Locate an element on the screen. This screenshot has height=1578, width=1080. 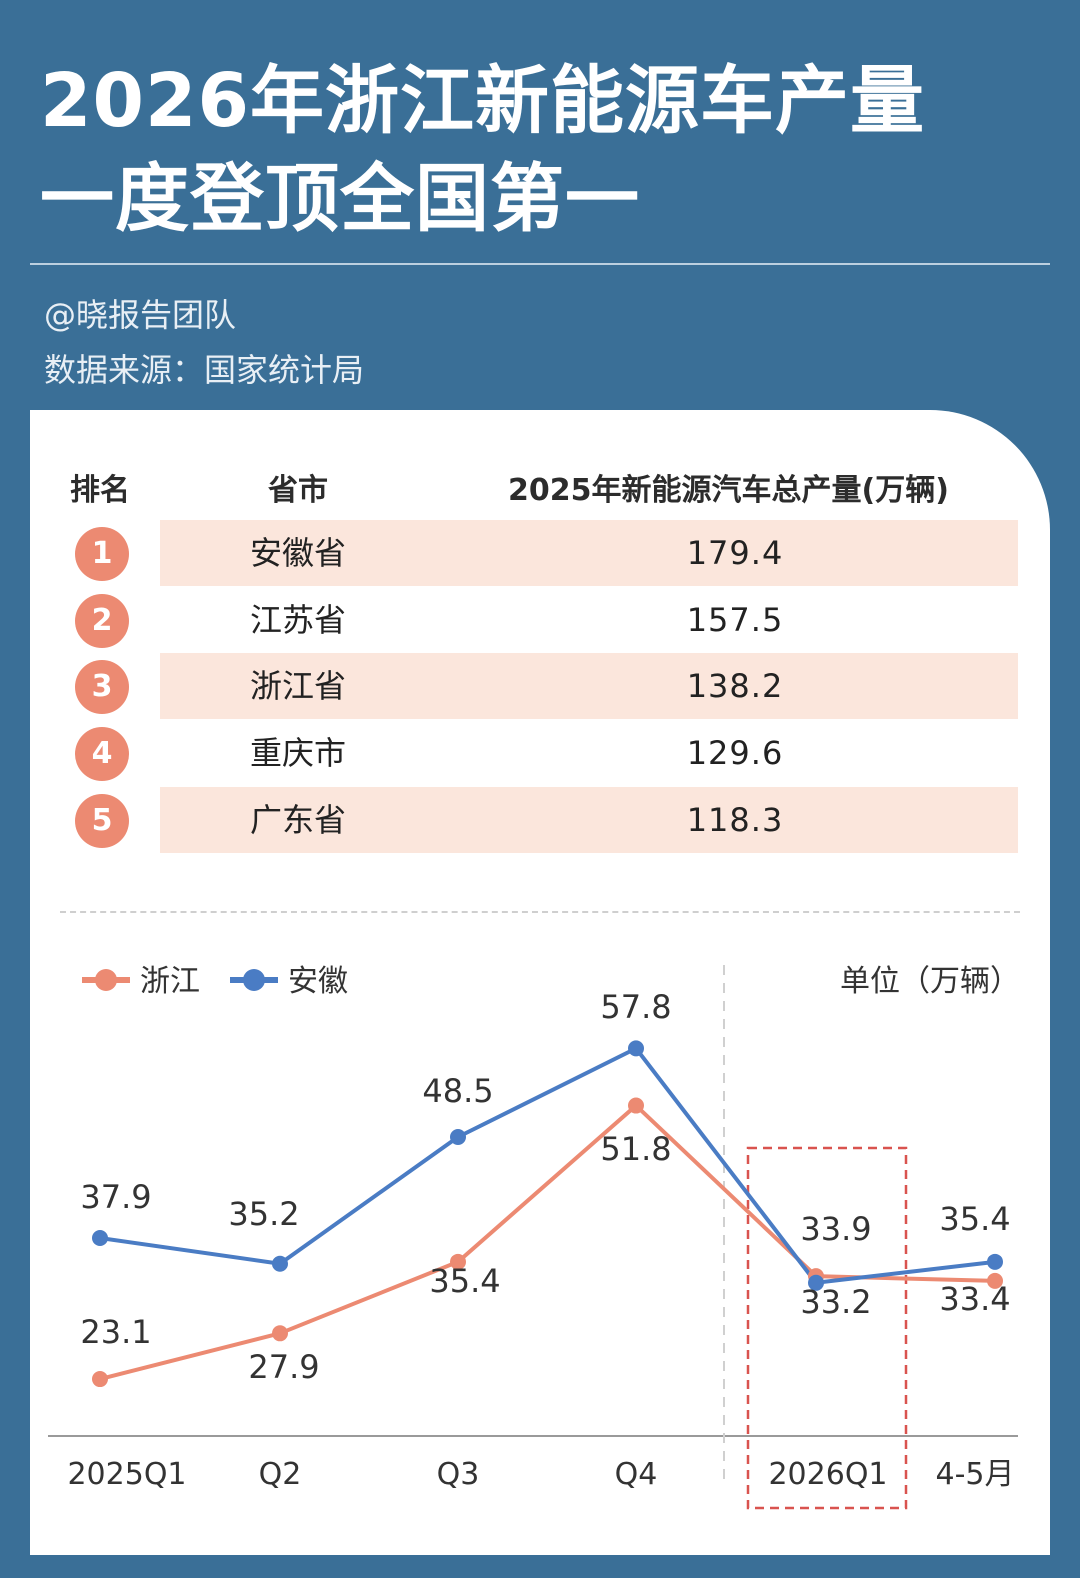
data-label-anhui: 57.8 is located at coordinates (635, 1007).